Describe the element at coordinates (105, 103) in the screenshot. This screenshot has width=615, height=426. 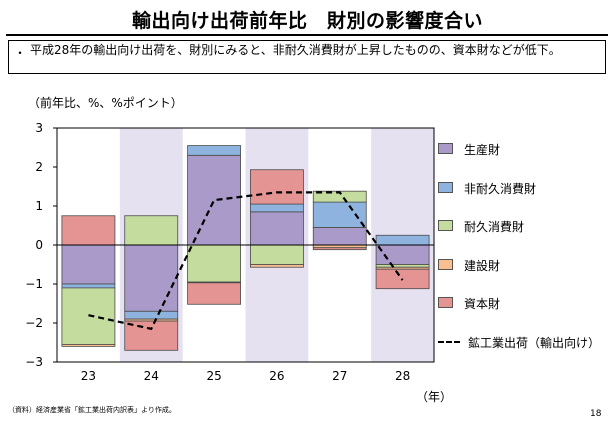
I see `y-unit-label: （前年比、%、%ポイント）` at that location.